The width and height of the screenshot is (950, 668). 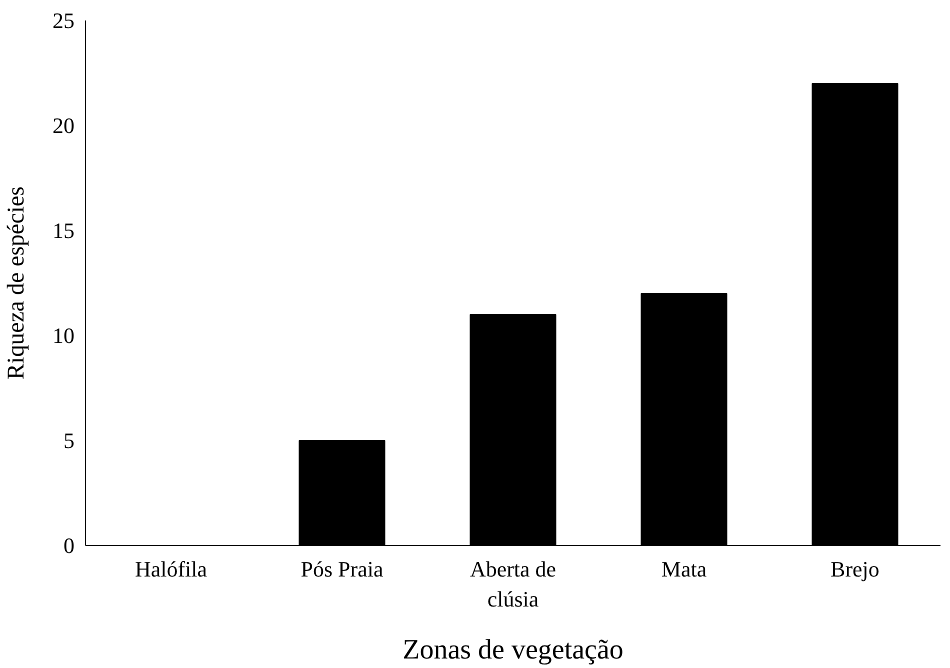 What do you see at coordinates (63, 20) in the screenshot?
I see `y-tick-label: 25` at bounding box center [63, 20].